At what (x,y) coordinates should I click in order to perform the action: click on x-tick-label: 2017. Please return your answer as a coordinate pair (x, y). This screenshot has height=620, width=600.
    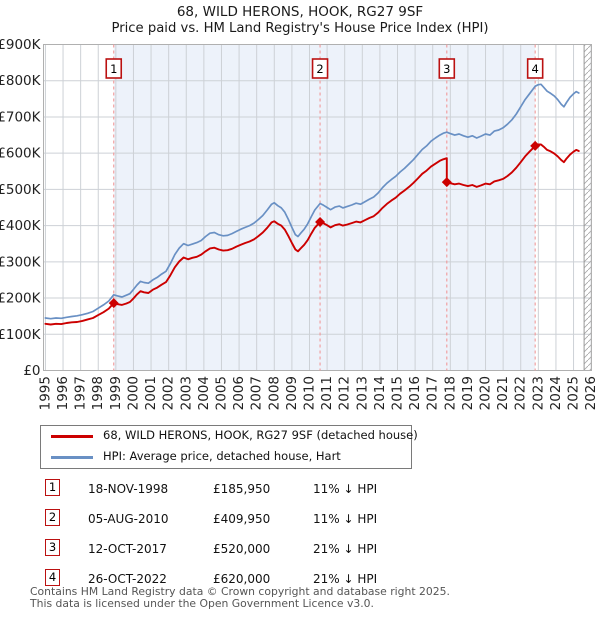
    Looking at the image, I should click on (433, 393).